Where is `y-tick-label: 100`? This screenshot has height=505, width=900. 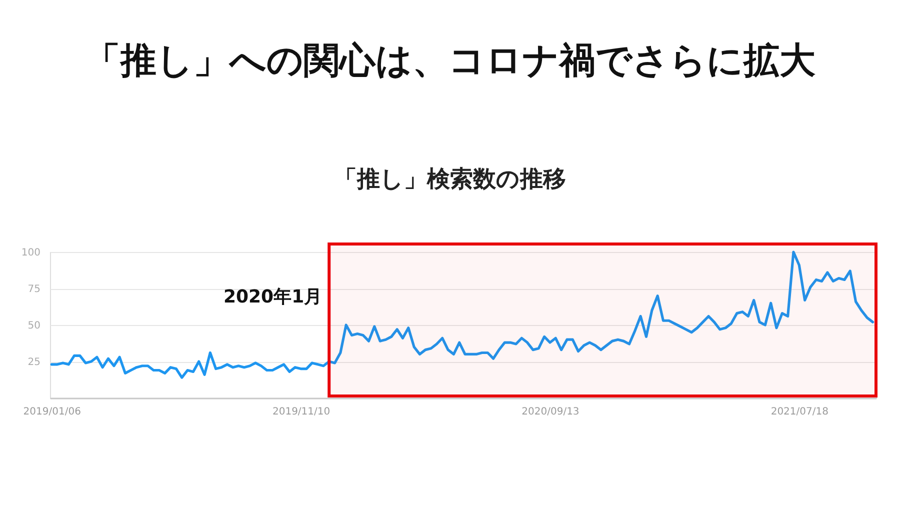 y-tick-label: 100 is located at coordinates (30, 253).